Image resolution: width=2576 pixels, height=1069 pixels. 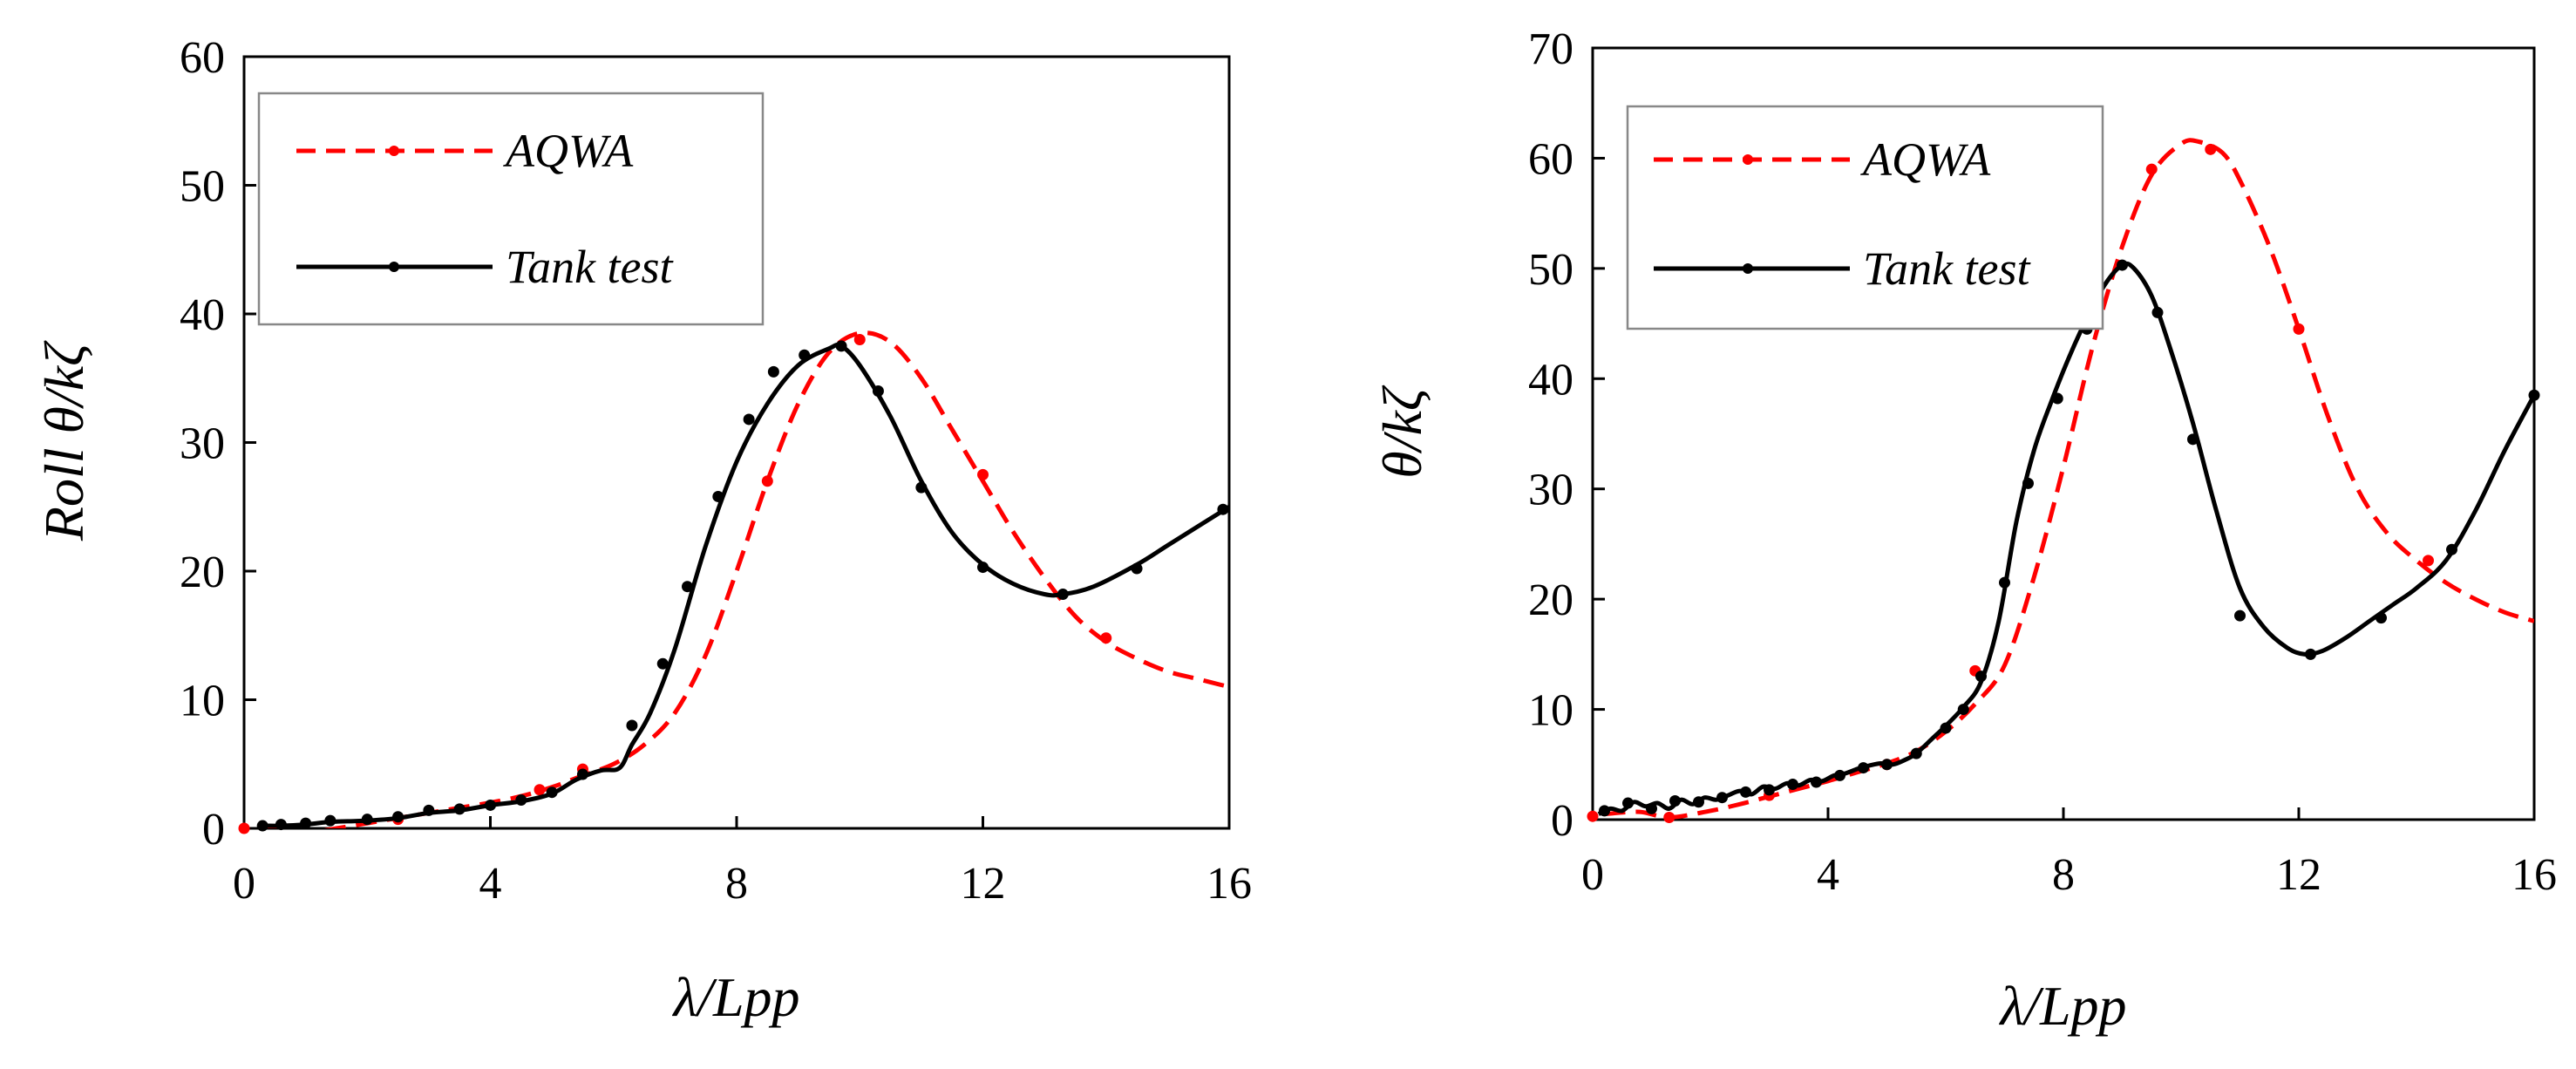 I want to click on legend-box-theta, so click(x=1865, y=217).